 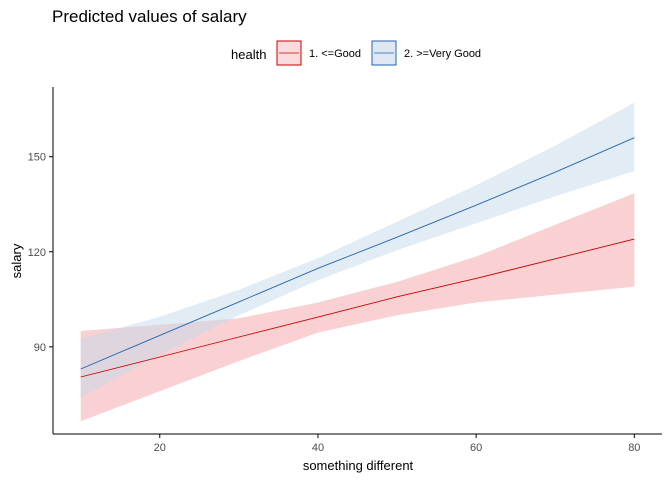 I want to click on x-tick-label: 40, so click(x=318, y=448).